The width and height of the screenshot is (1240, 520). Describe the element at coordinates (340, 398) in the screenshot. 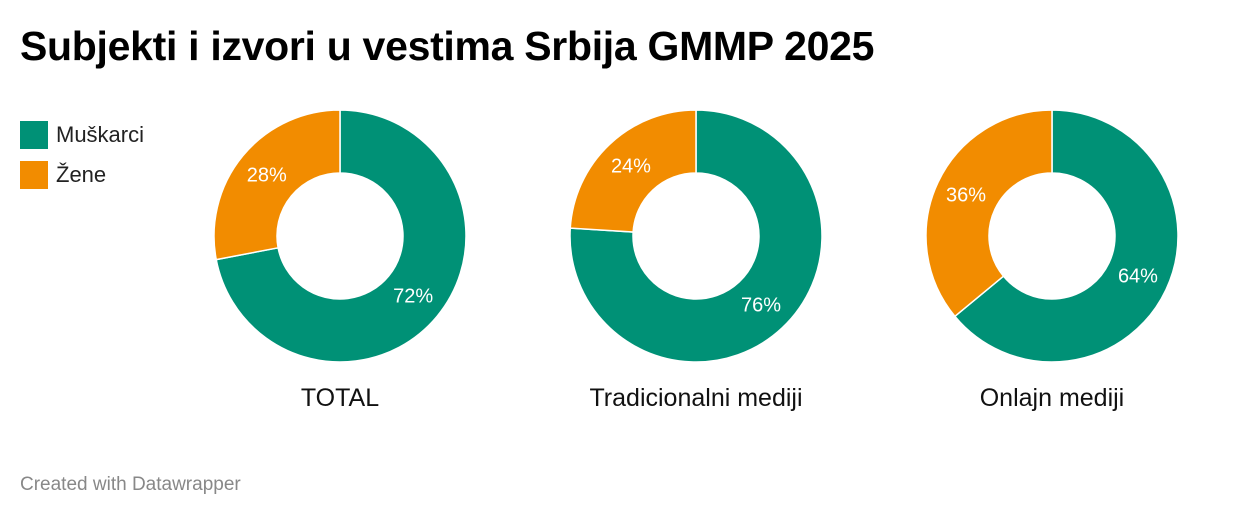

I see `donut-label-total: TOTAL` at that location.